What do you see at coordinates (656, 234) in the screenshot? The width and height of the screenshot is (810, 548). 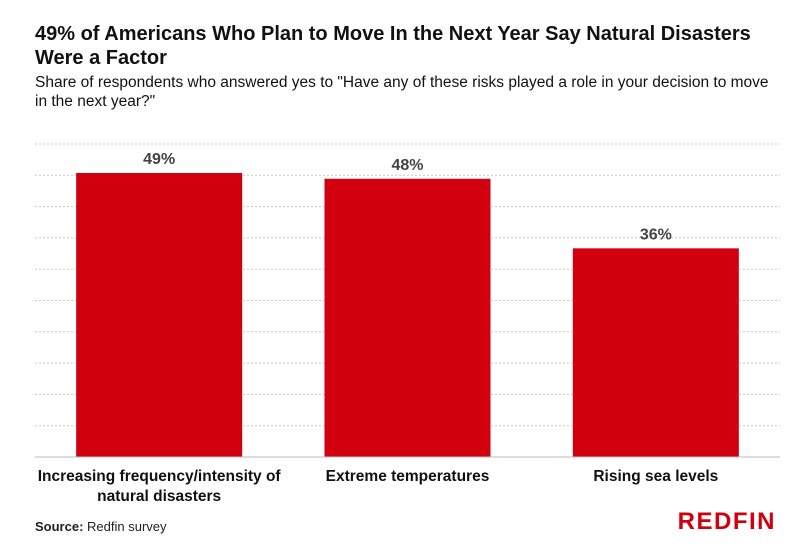 I see `data-label: 36%` at bounding box center [656, 234].